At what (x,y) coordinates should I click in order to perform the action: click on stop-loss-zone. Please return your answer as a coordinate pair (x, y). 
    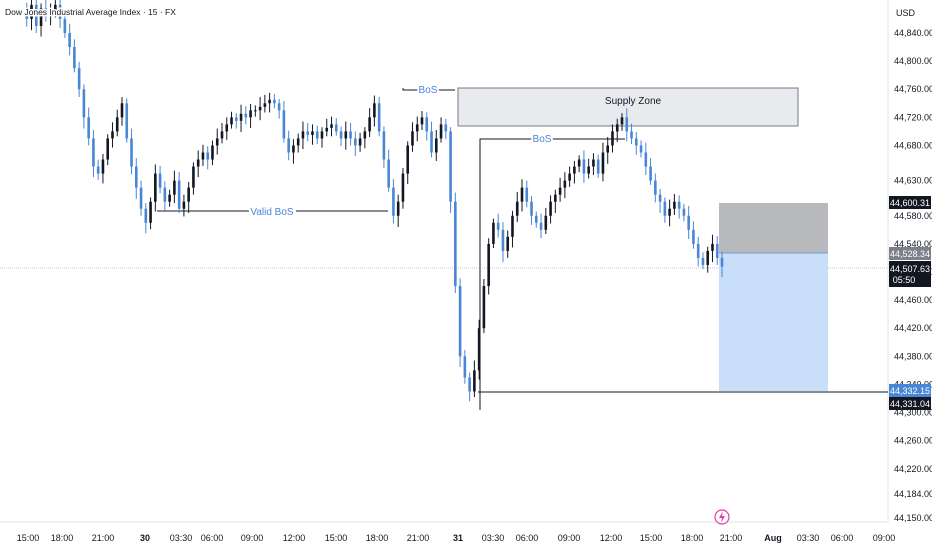
    Looking at the image, I should click on (773, 228).